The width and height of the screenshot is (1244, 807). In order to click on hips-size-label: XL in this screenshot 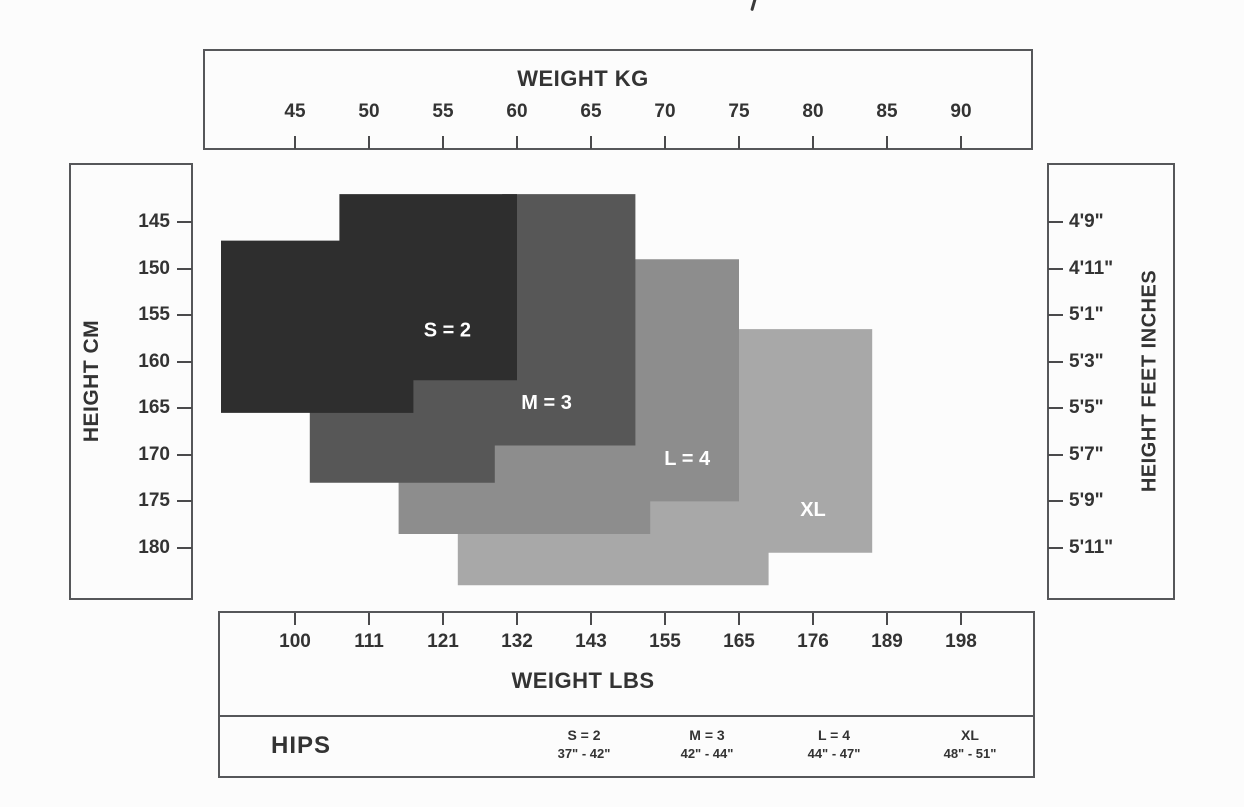, I will do `click(970, 735)`.